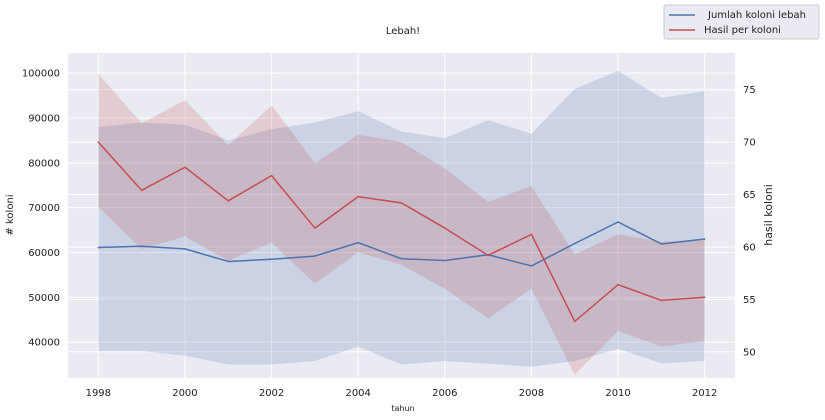 The image size is (825, 420). I want to click on y-axis-label-right: hasil koloni, so click(768, 215).